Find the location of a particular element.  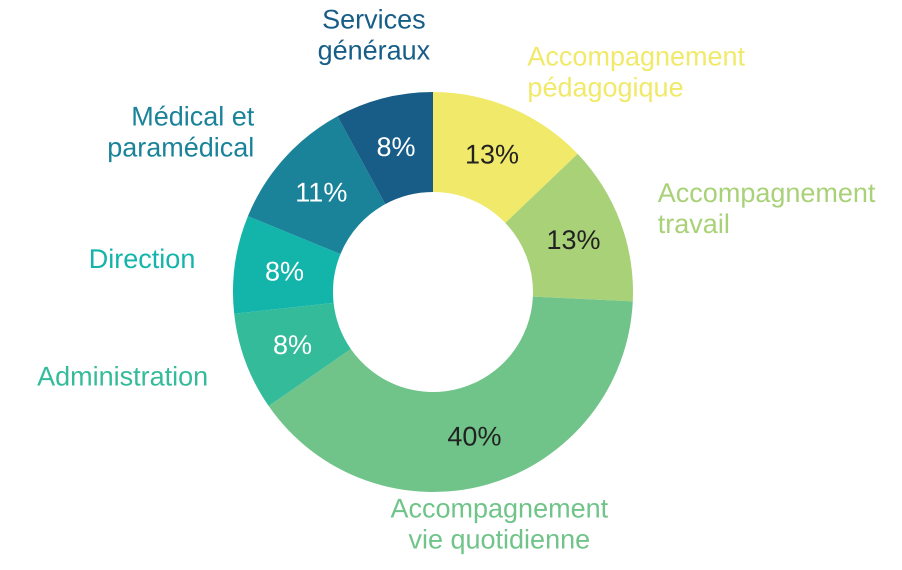

slice-label: Services généraux is located at coordinates (374, 35).